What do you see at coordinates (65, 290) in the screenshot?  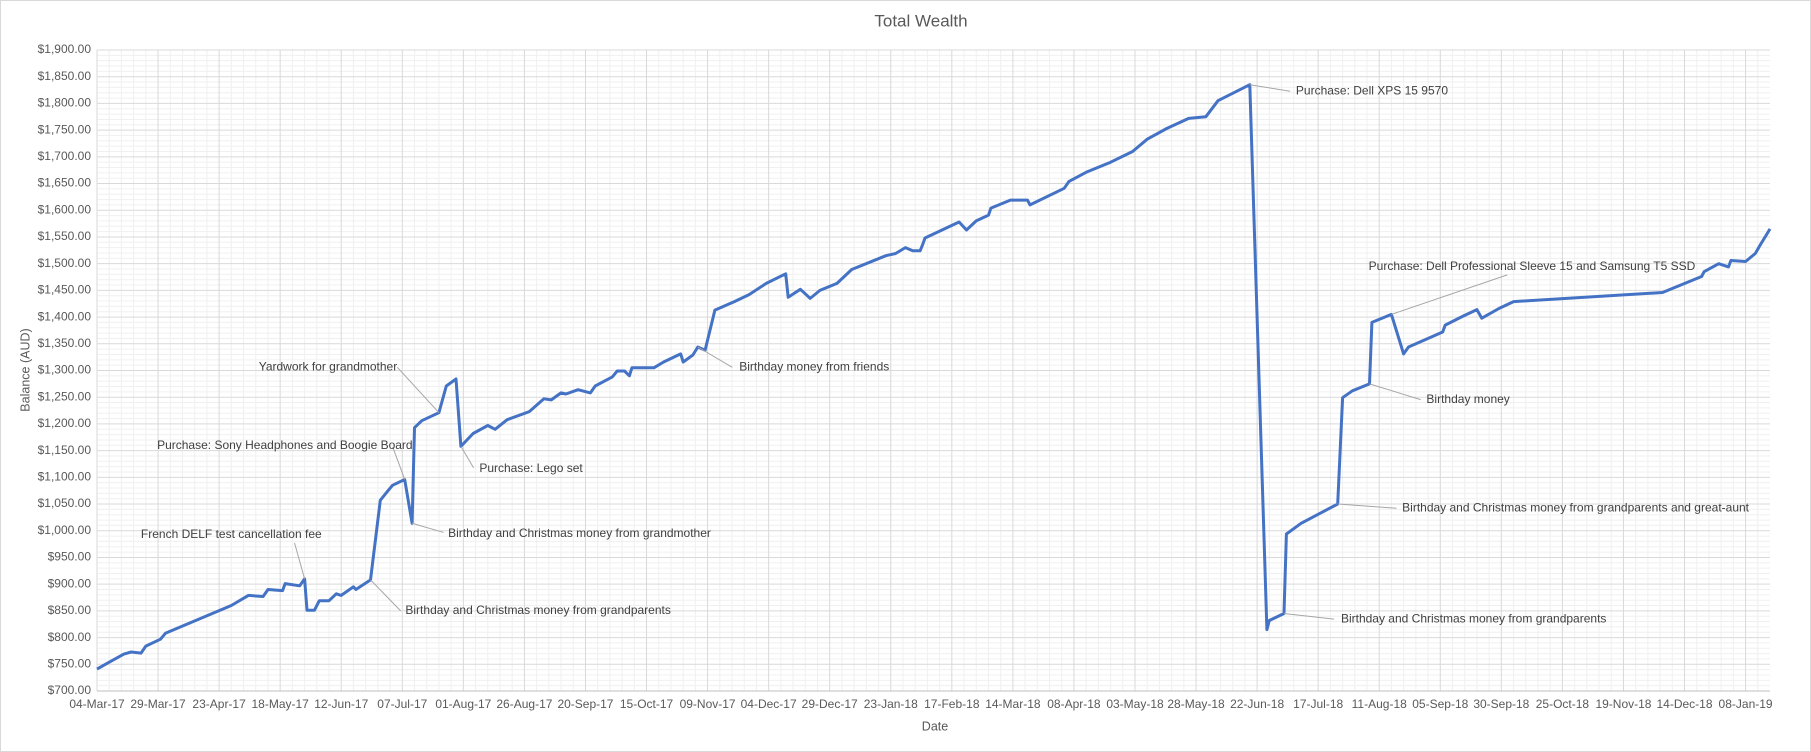 I see `y-tick-label: $1,450.00` at bounding box center [65, 290].